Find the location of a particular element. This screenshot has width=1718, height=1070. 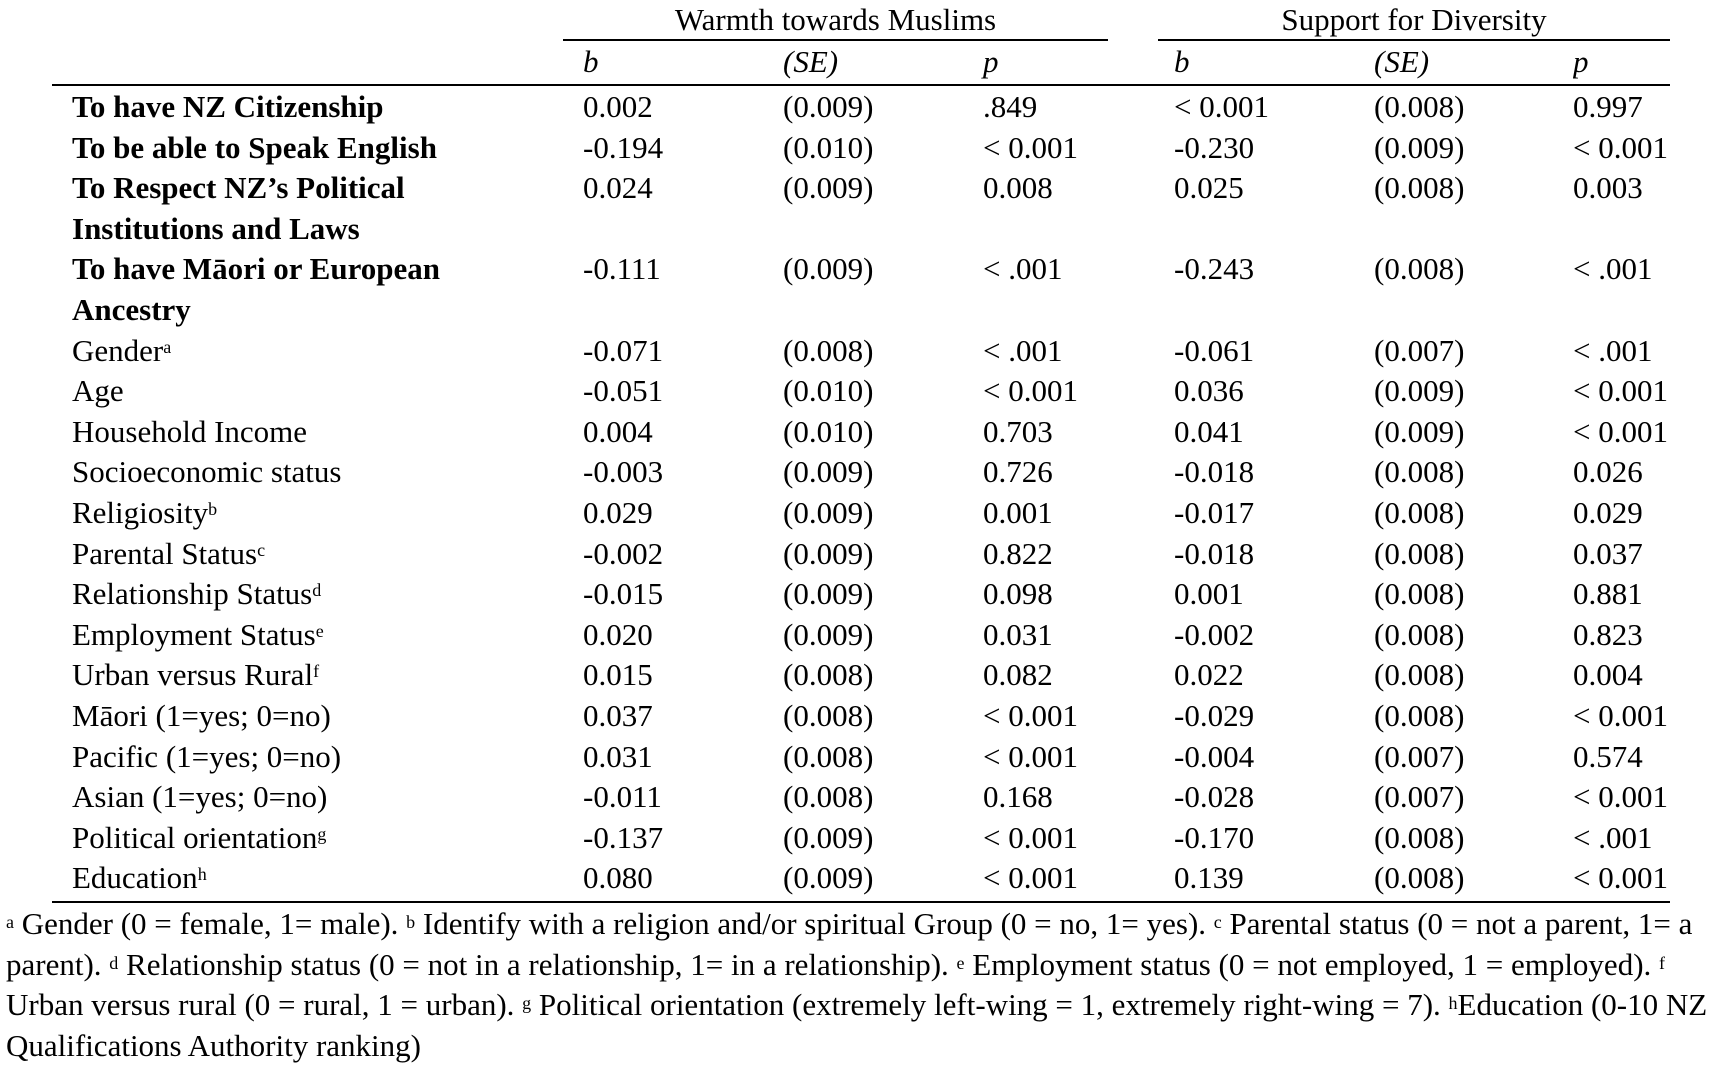

table-cell: -0.051 is located at coordinates (623, 391).